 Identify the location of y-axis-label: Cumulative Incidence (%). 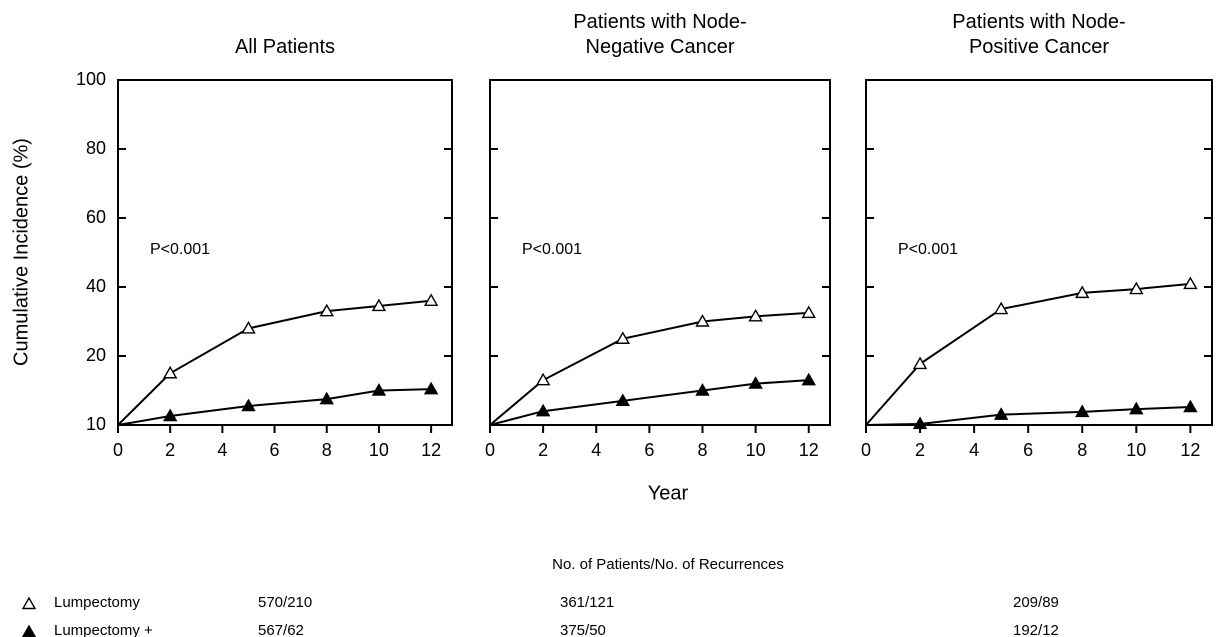
(21, 252).